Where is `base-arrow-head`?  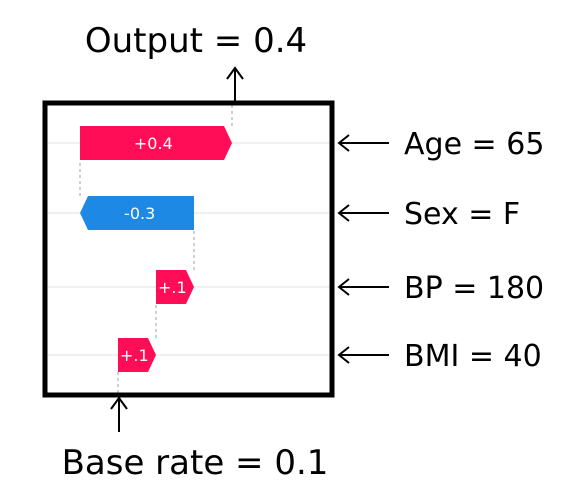 base-arrow-head is located at coordinates (119, 403).